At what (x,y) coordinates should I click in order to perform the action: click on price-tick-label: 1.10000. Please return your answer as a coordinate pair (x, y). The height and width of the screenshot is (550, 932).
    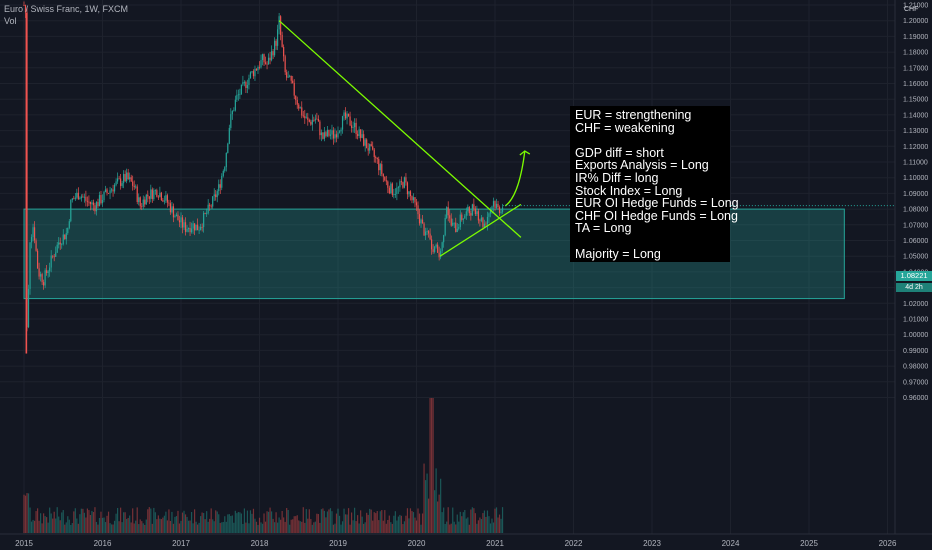
    Looking at the image, I should click on (915, 178).